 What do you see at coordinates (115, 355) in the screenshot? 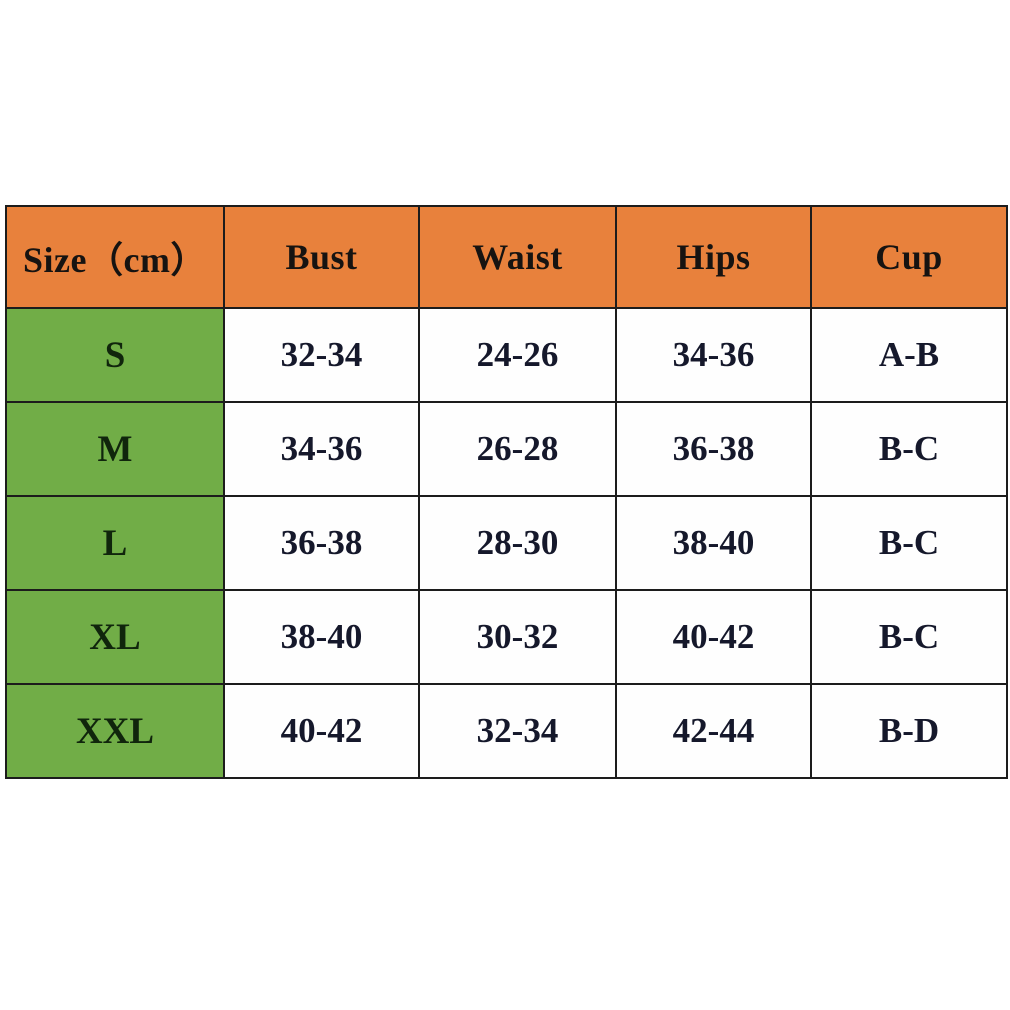
I see `size-label: S` at bounding box center [115, 355].